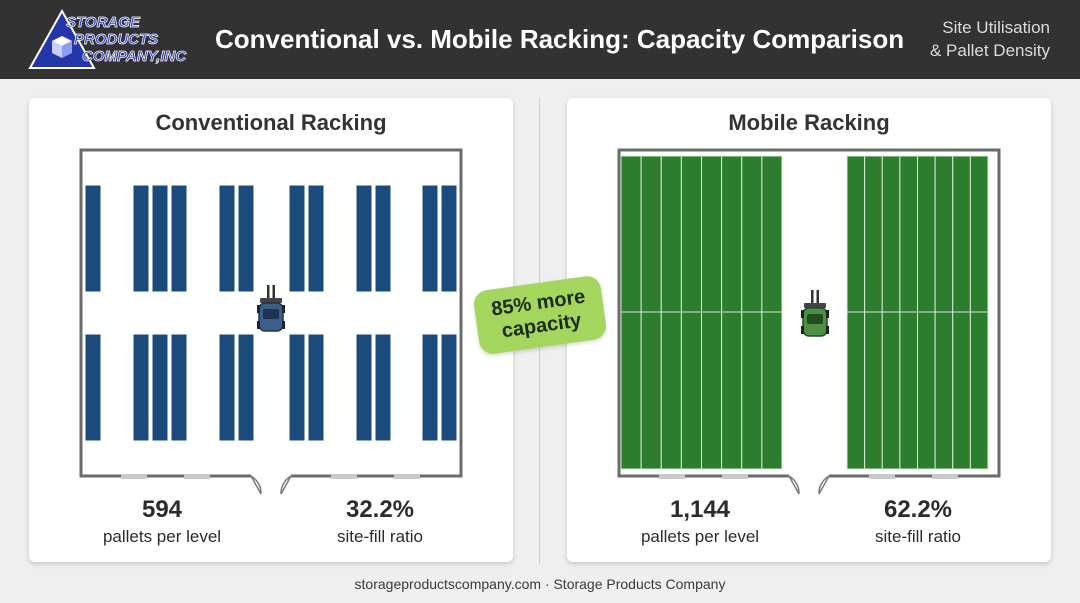 The width and height of the screenshot is (1080, 603). What do you see at coordinates (162, 536) in the screenshot?
I see `conventional-pallets-label: pallets per level` at bounding box center [162, 536].